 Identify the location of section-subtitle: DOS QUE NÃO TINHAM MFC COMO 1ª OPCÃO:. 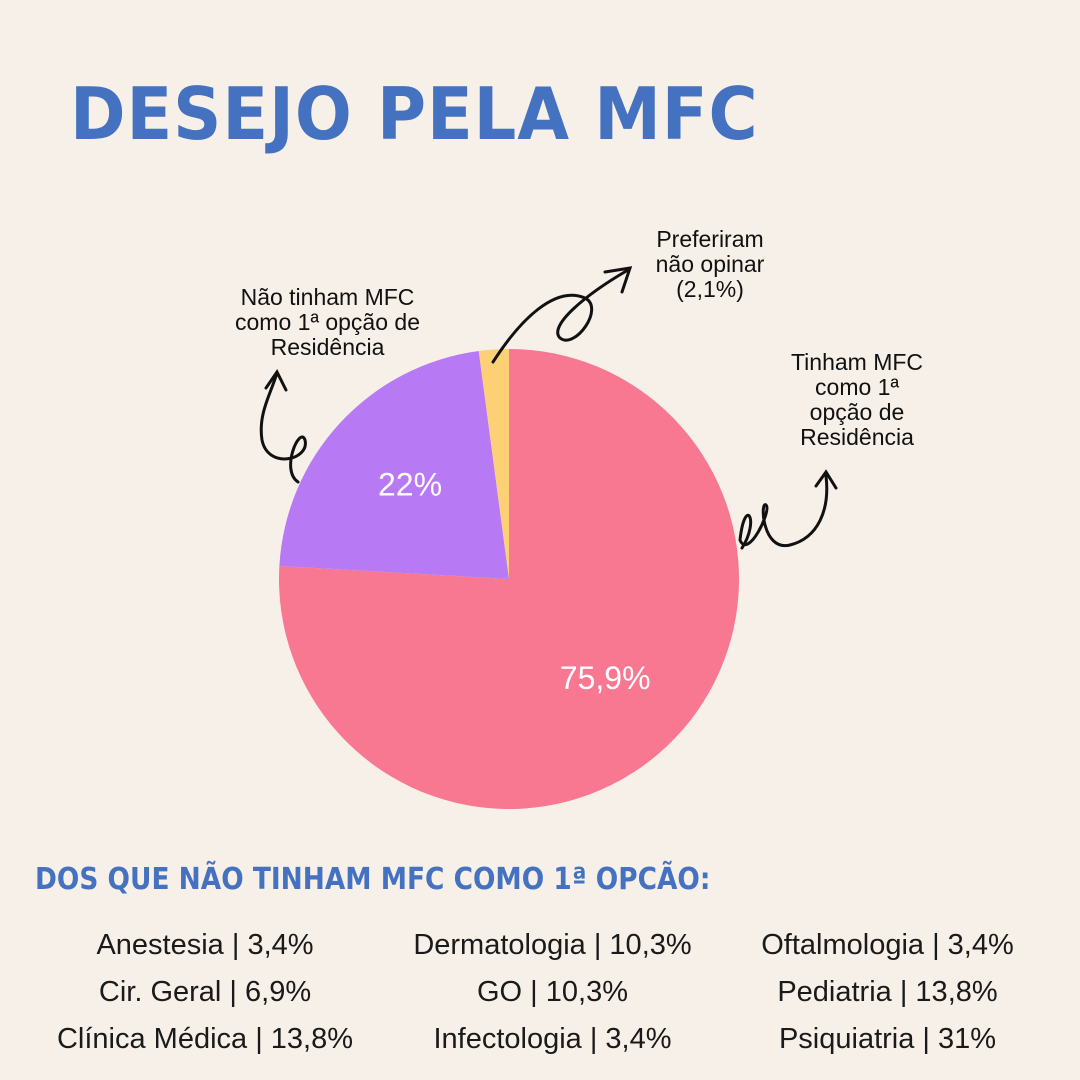
(373, 879).